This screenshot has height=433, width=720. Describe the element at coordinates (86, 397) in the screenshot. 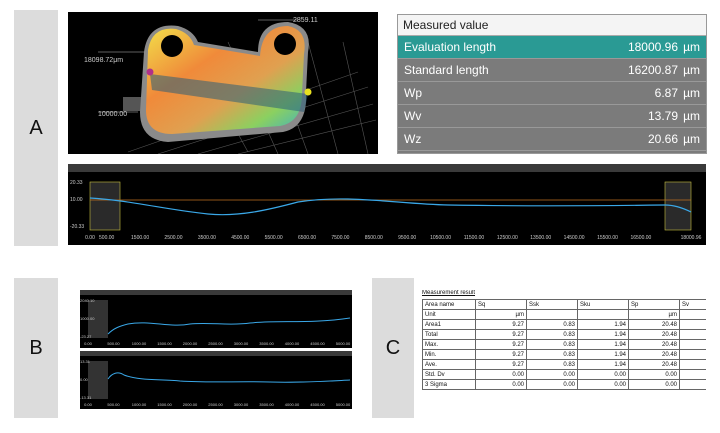

I see `y-tick-label: -13.31` at that location.